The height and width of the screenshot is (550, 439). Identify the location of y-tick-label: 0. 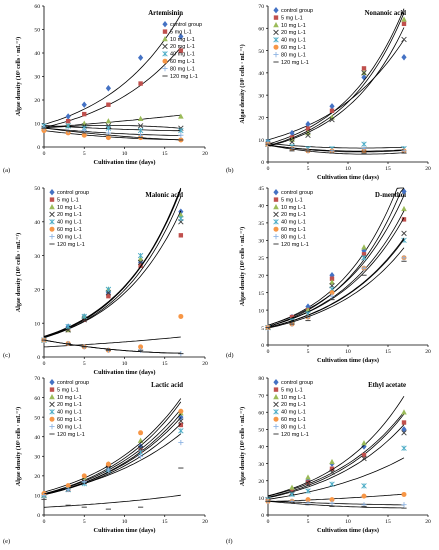
(38, 358).